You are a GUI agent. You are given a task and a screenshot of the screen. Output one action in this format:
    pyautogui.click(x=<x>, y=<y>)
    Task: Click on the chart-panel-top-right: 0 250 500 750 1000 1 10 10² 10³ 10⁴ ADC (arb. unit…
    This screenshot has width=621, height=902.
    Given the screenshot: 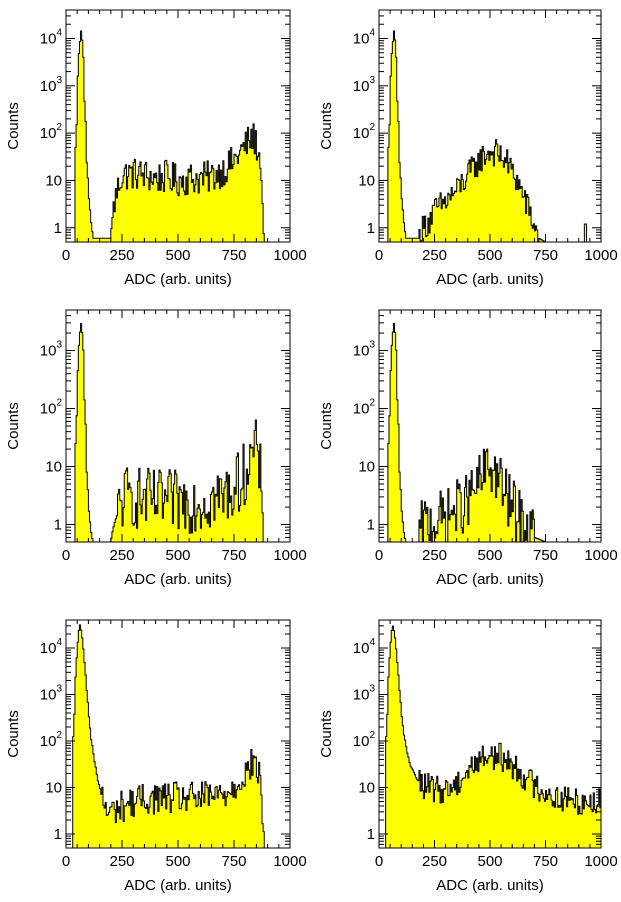 What is the action you would take?
    pyautogui.click(x=468, y=148)
    